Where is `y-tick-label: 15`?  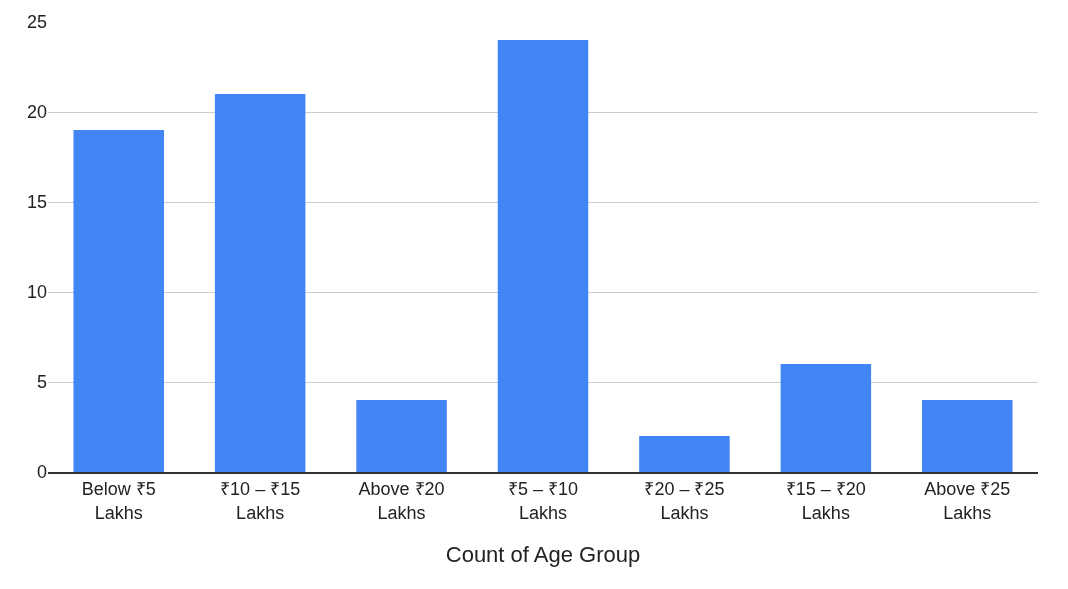 y-tick-label: 15 is located at coordinates (36, 202).